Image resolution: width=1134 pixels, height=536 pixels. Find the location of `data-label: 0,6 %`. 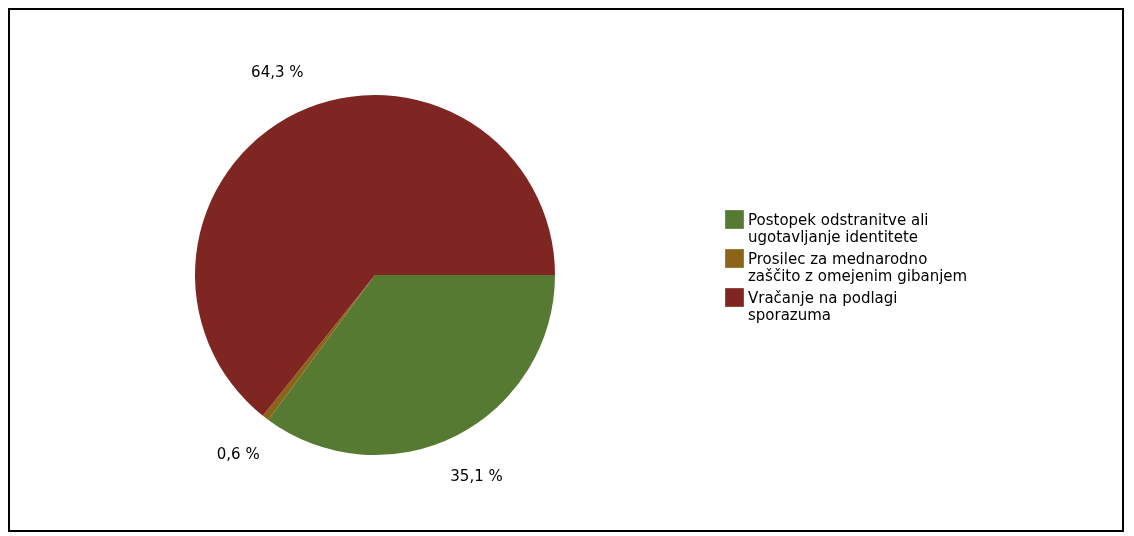

data-label: 0,6 % is located at coordinates (238, 453).